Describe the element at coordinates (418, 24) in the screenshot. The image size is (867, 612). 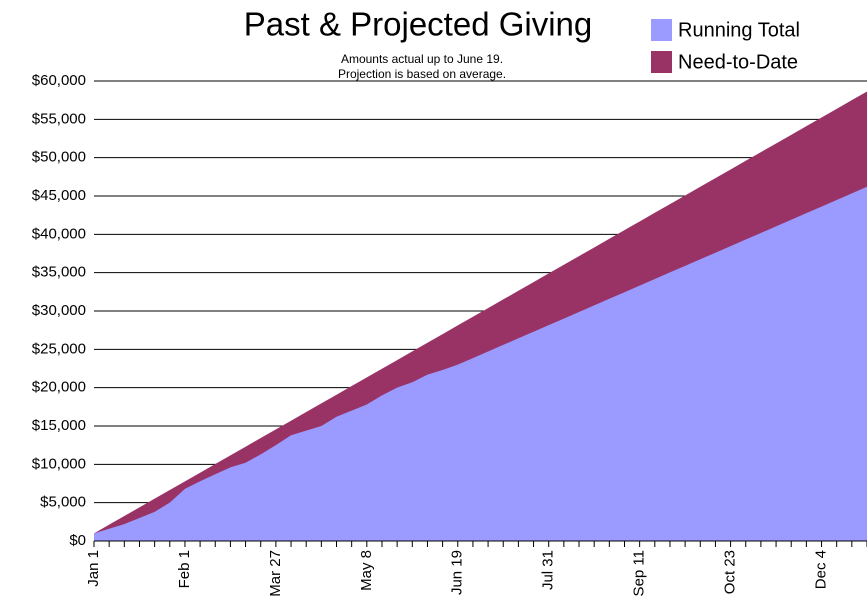
I see `chart-title: Past & Projected Giving` at that location.